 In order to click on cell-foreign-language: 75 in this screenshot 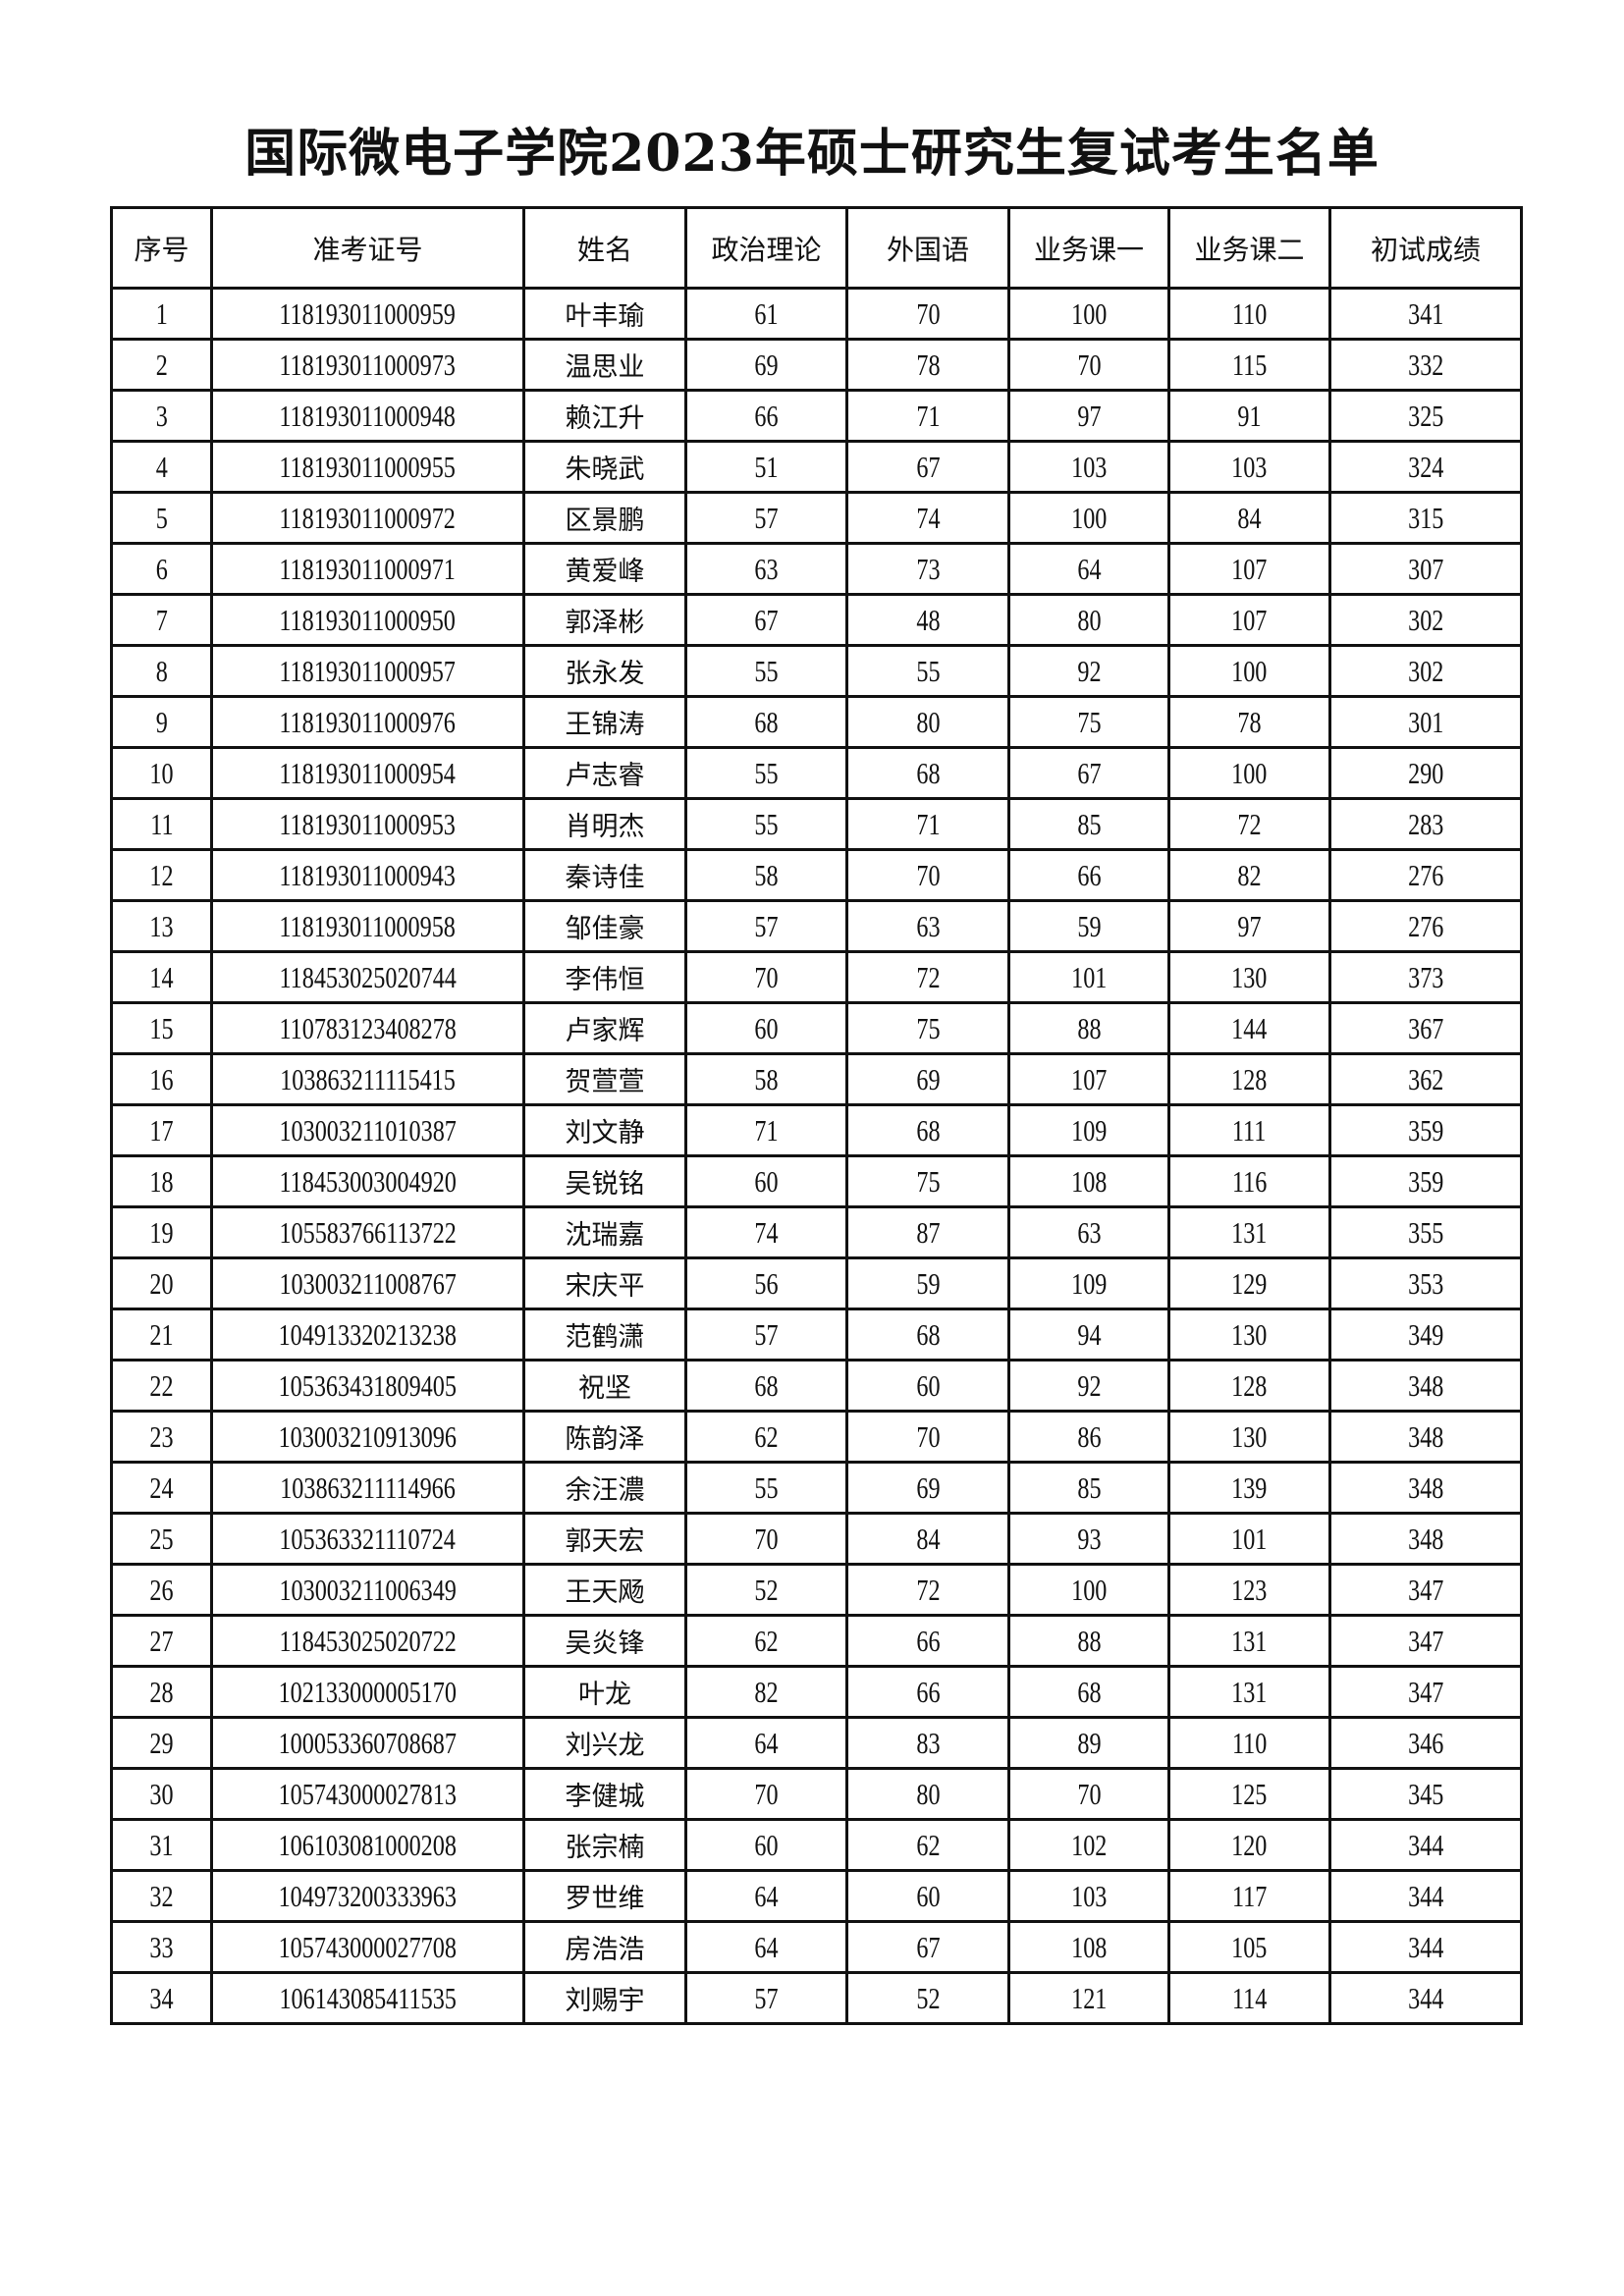, I will do `click(927, 1028)`.